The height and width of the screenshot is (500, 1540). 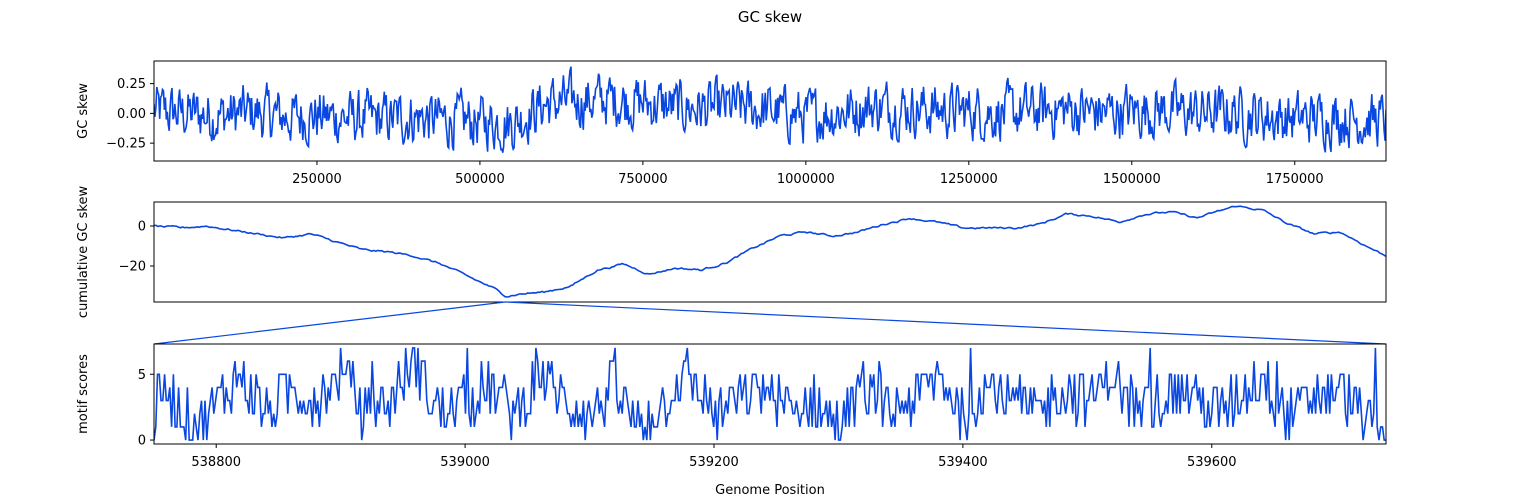 What do you see at coordinates (317, 179) in the screenshot?
I see `x-tick-label: 250000` at bounding box center [317, 179].